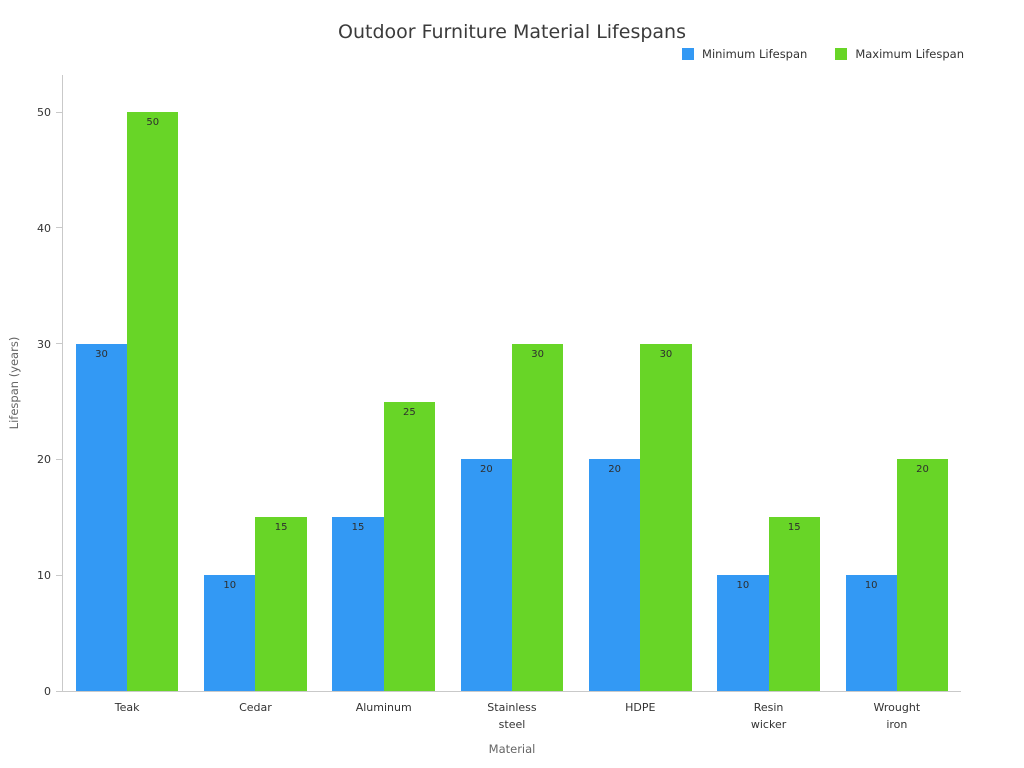 The height and width of the screenshot is (768, 1024). What do you see at coordinates (841, 54) in the screenshot?
I see `legend-swatch-maximum-icon` at bounding box center [841, 54].